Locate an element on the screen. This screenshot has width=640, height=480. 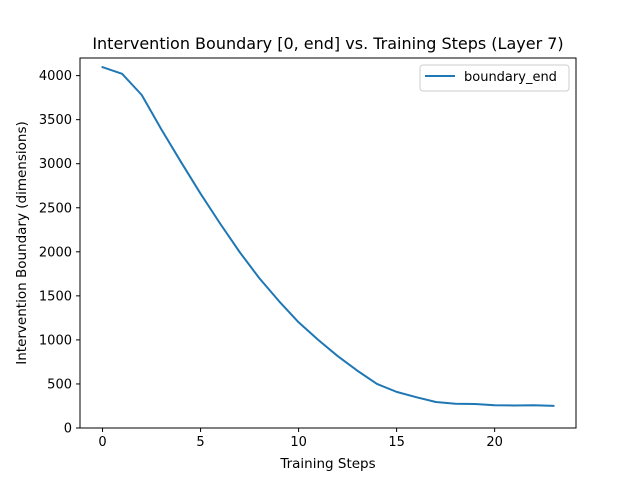
x-tick-label: 0 is located at coordinates (102, 442).